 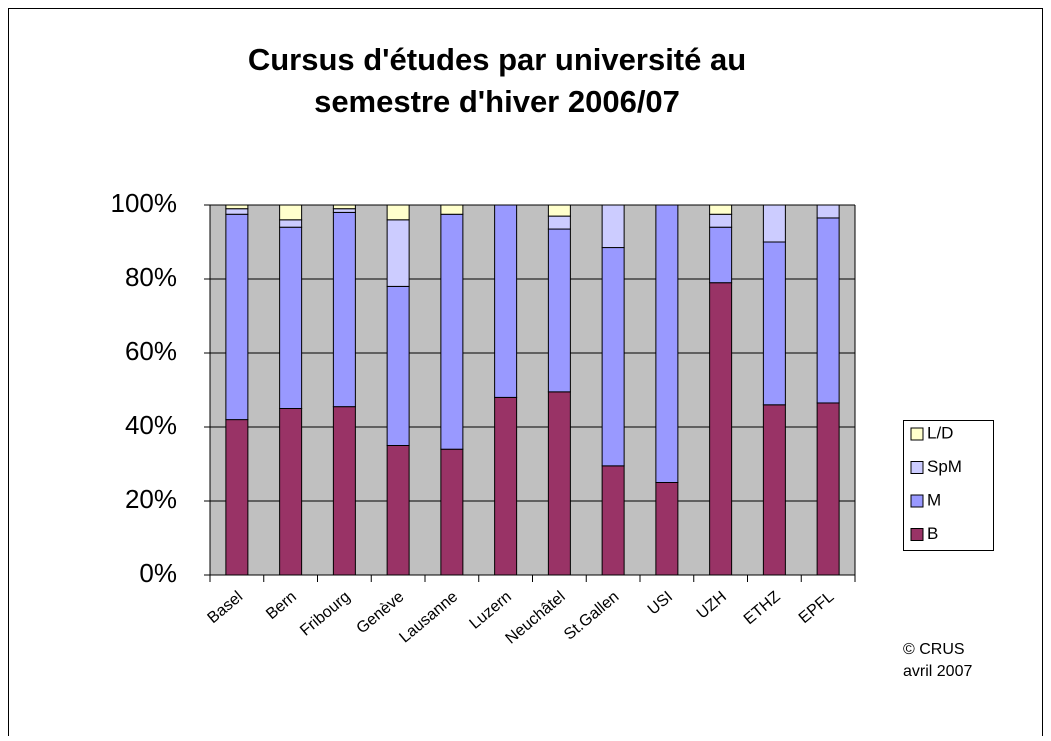 I want to click on chart-title: Cursus d'études par université au, so click(x=497, y=59).